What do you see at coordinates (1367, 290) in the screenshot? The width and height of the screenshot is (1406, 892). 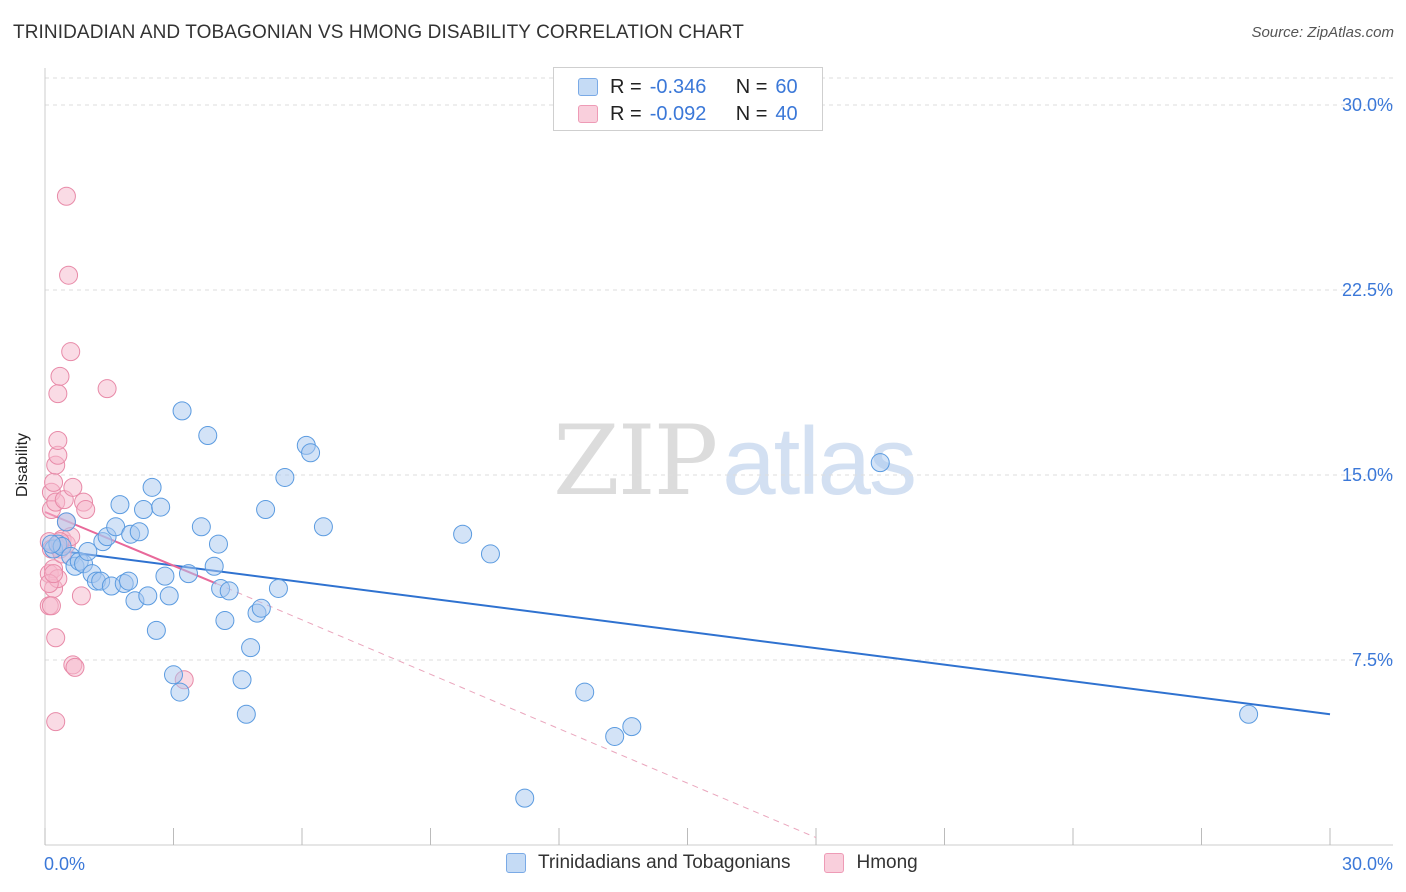 I see `y-tick-label: 22.5%` at bounding box center [1367, 290].